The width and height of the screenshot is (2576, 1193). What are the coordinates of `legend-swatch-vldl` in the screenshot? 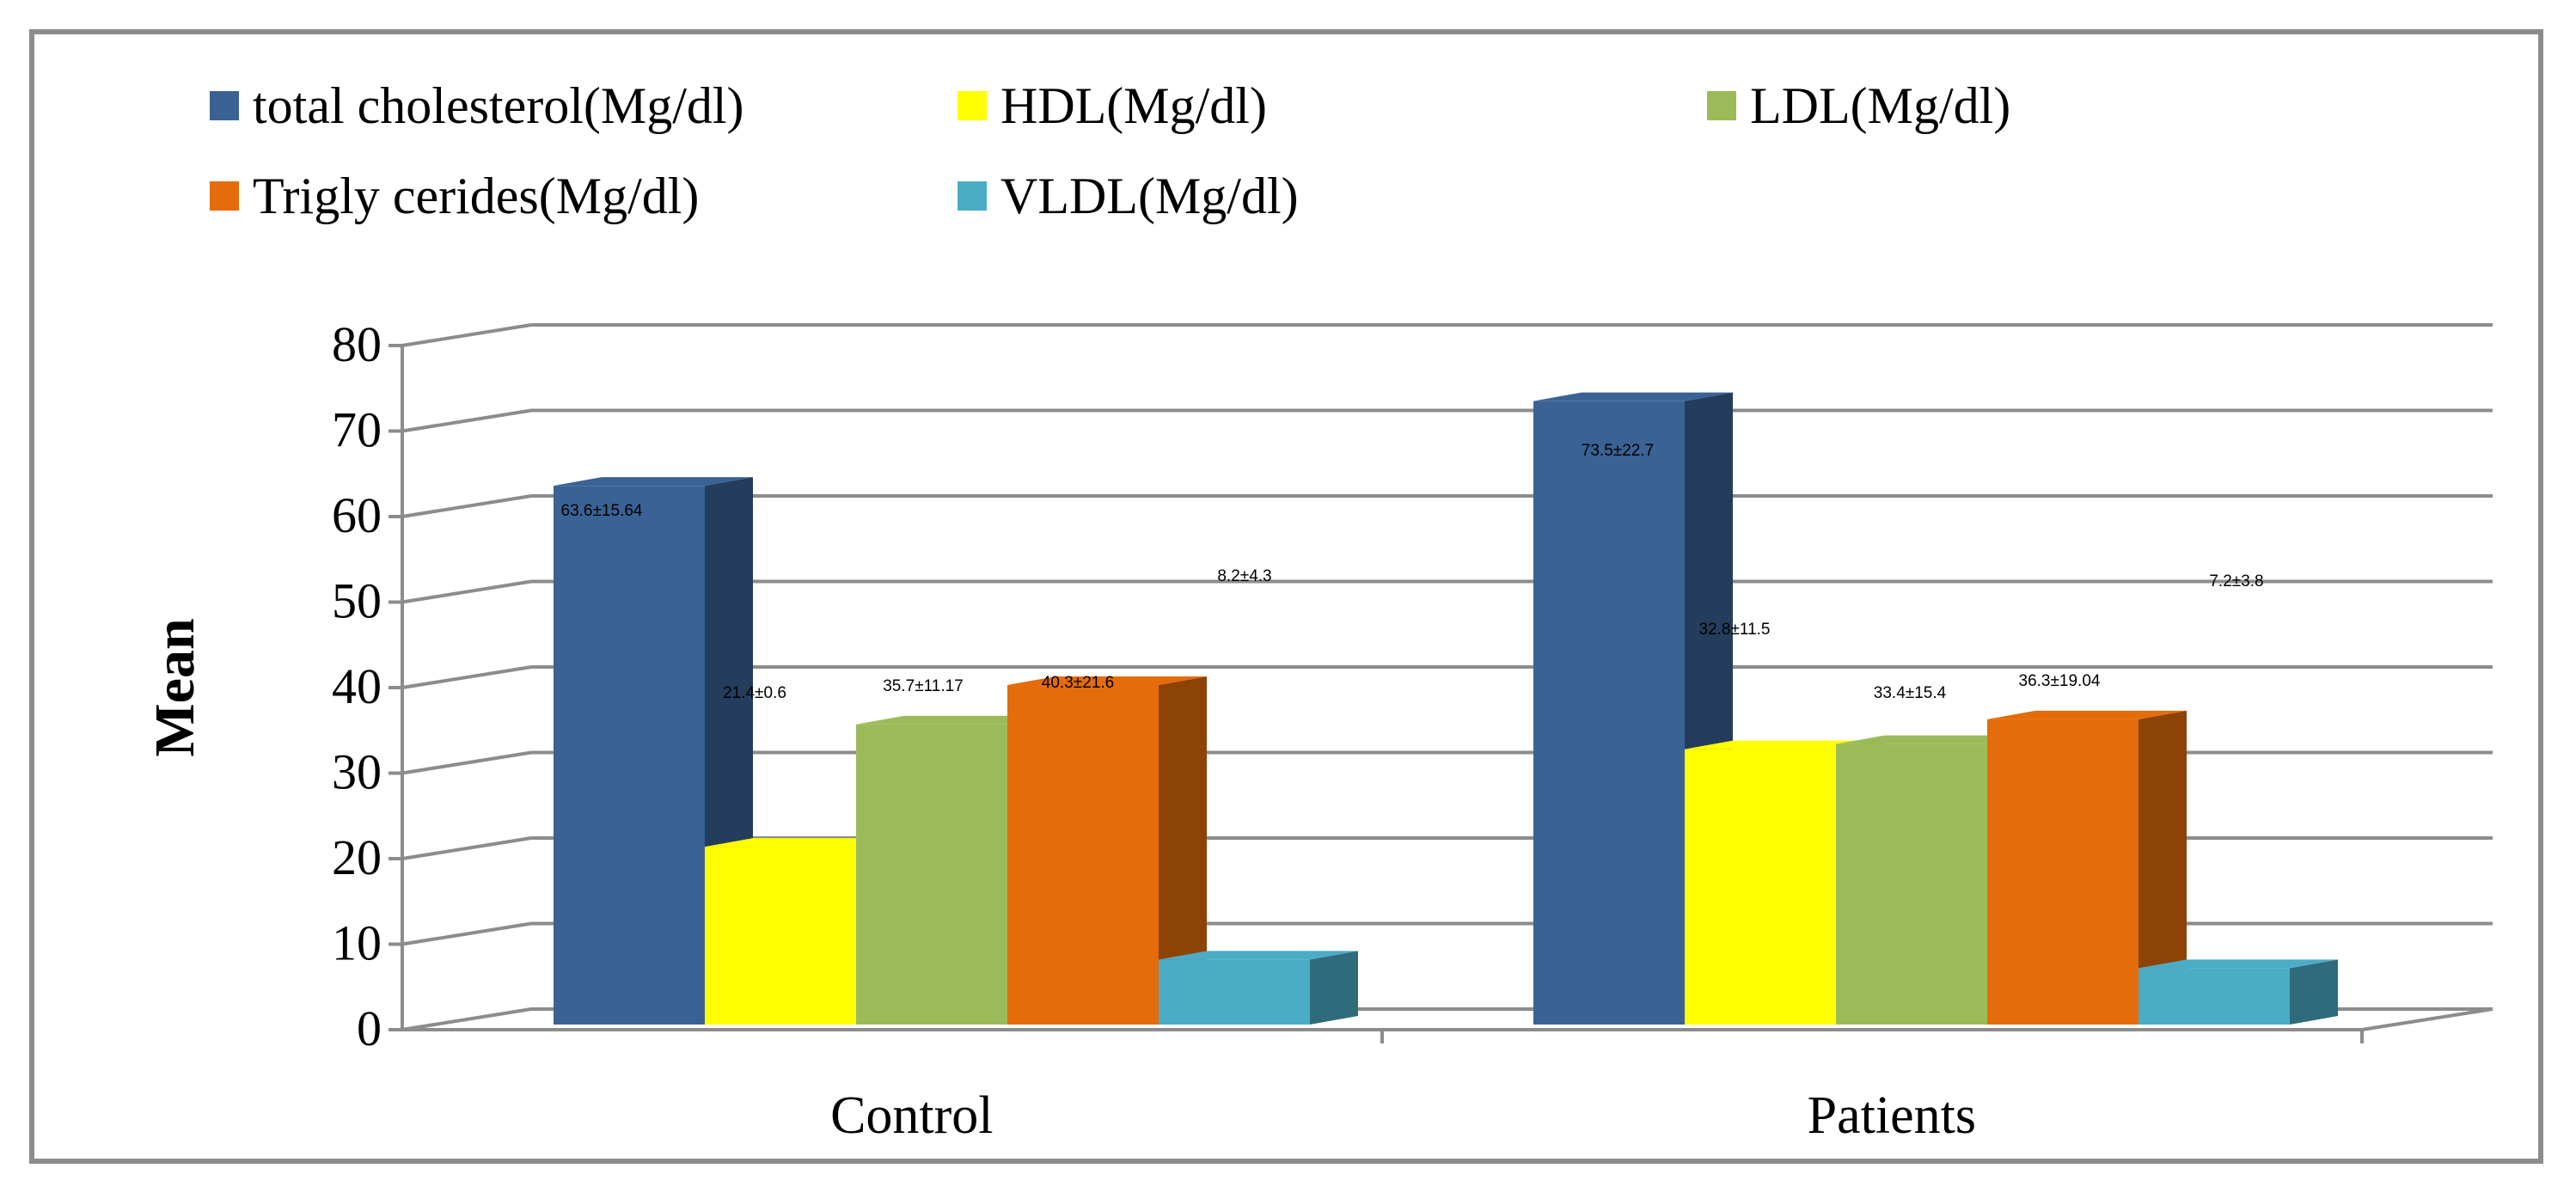 It's located at (972, 196).